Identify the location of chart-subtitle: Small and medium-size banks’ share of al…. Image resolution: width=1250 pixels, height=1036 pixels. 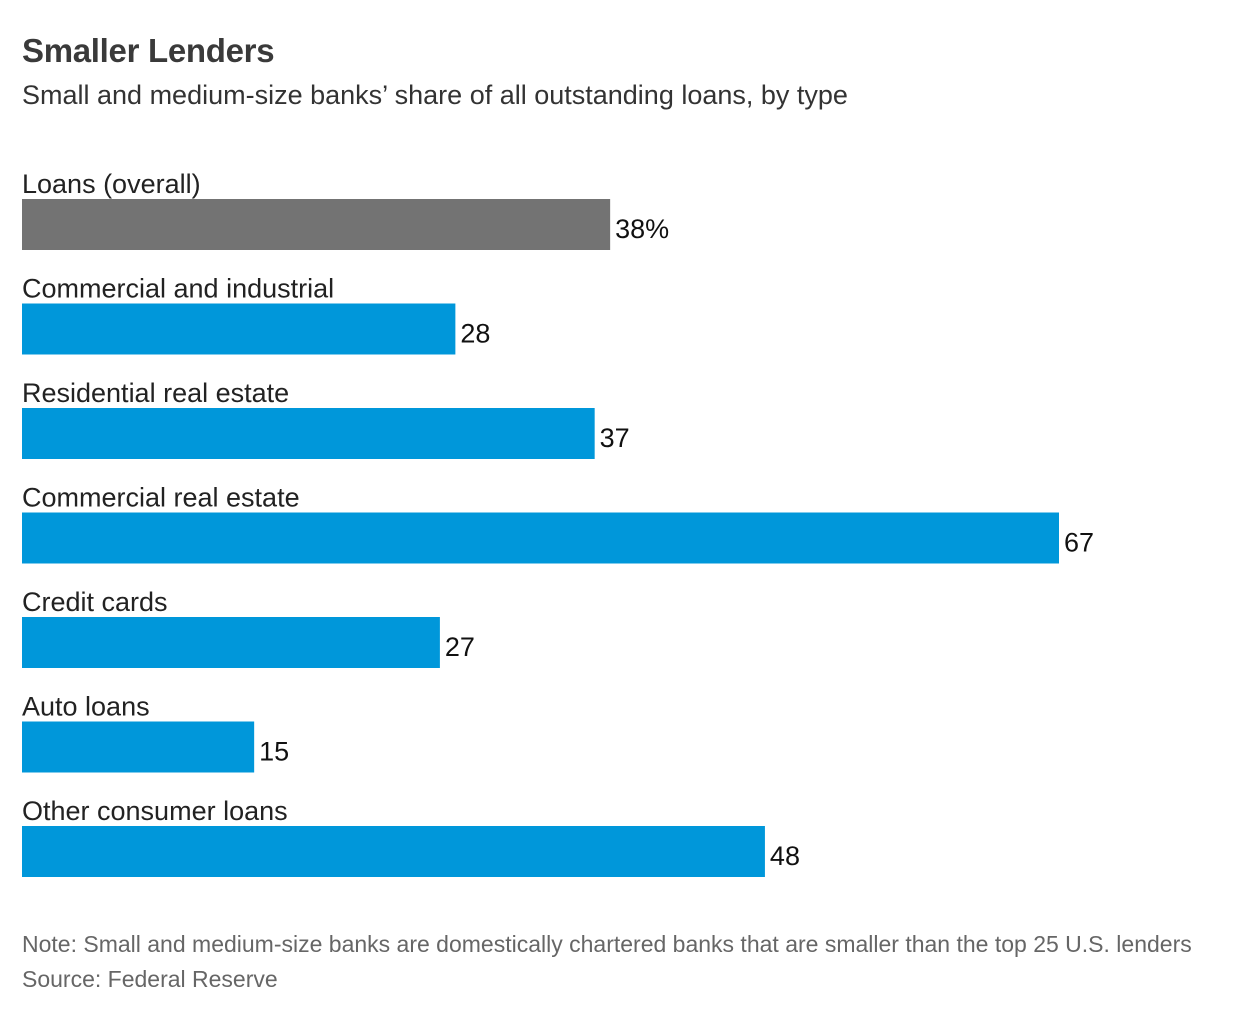
(435, 95).